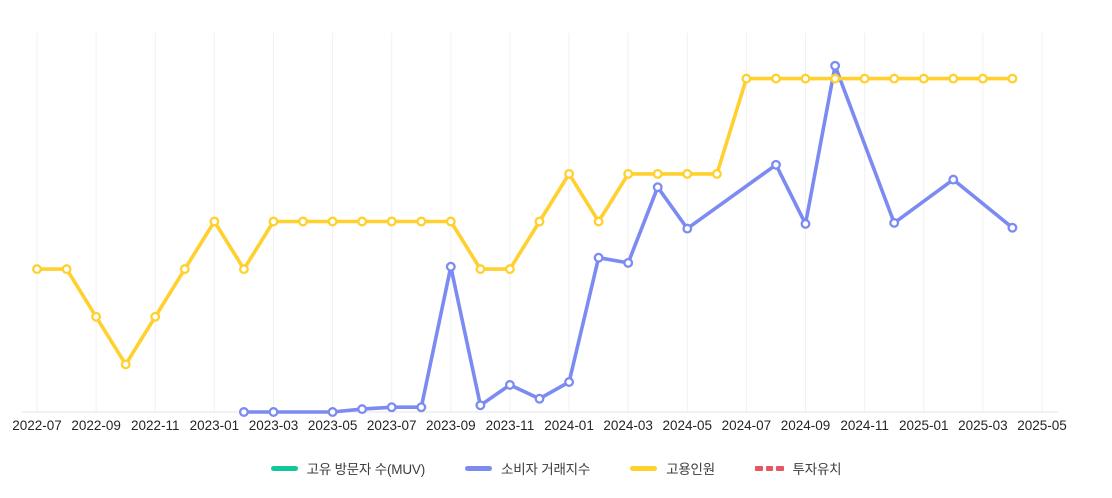 The width and height of the screenshot is (1112, 498). Describe the element at coordinates (333, 425) in the screenshot. I see `x-tick-label: 2023-05` at that location.